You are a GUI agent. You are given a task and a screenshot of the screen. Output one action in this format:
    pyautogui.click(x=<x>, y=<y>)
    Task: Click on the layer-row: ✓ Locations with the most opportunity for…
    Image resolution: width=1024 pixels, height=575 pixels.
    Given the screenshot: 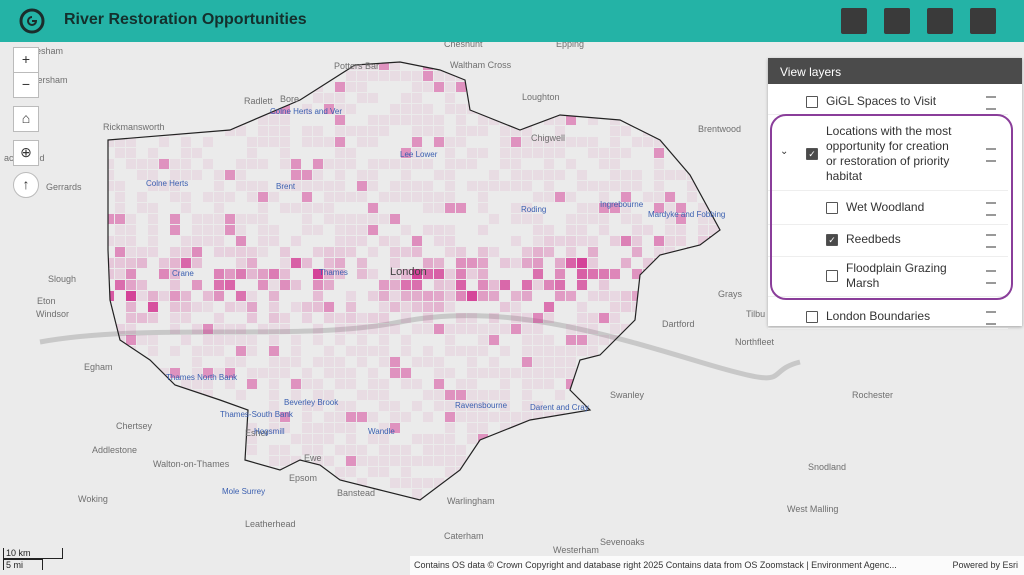 What is the action you would take?
    pyautogui.click(x=888, y=154)
    